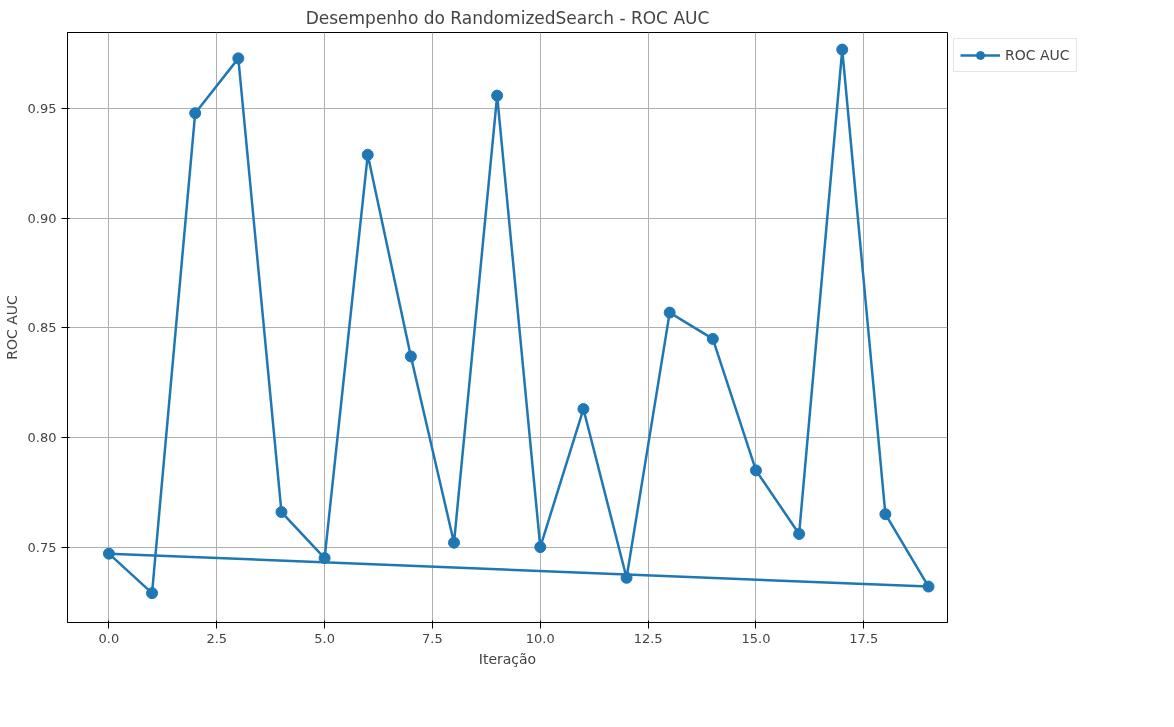 The image size is (1174, 727). What do you see at coordinates (42, 109) in the screenshot?
I see `y-tick-label: 0.95` at bounding box center [42, 109].